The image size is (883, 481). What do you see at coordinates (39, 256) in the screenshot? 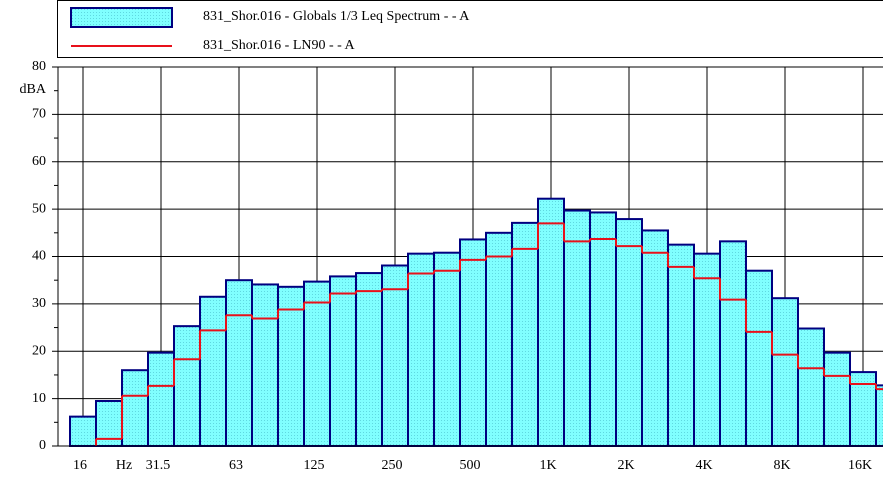
I see `y-tick-label: 40` at bounding box center [39, 256].